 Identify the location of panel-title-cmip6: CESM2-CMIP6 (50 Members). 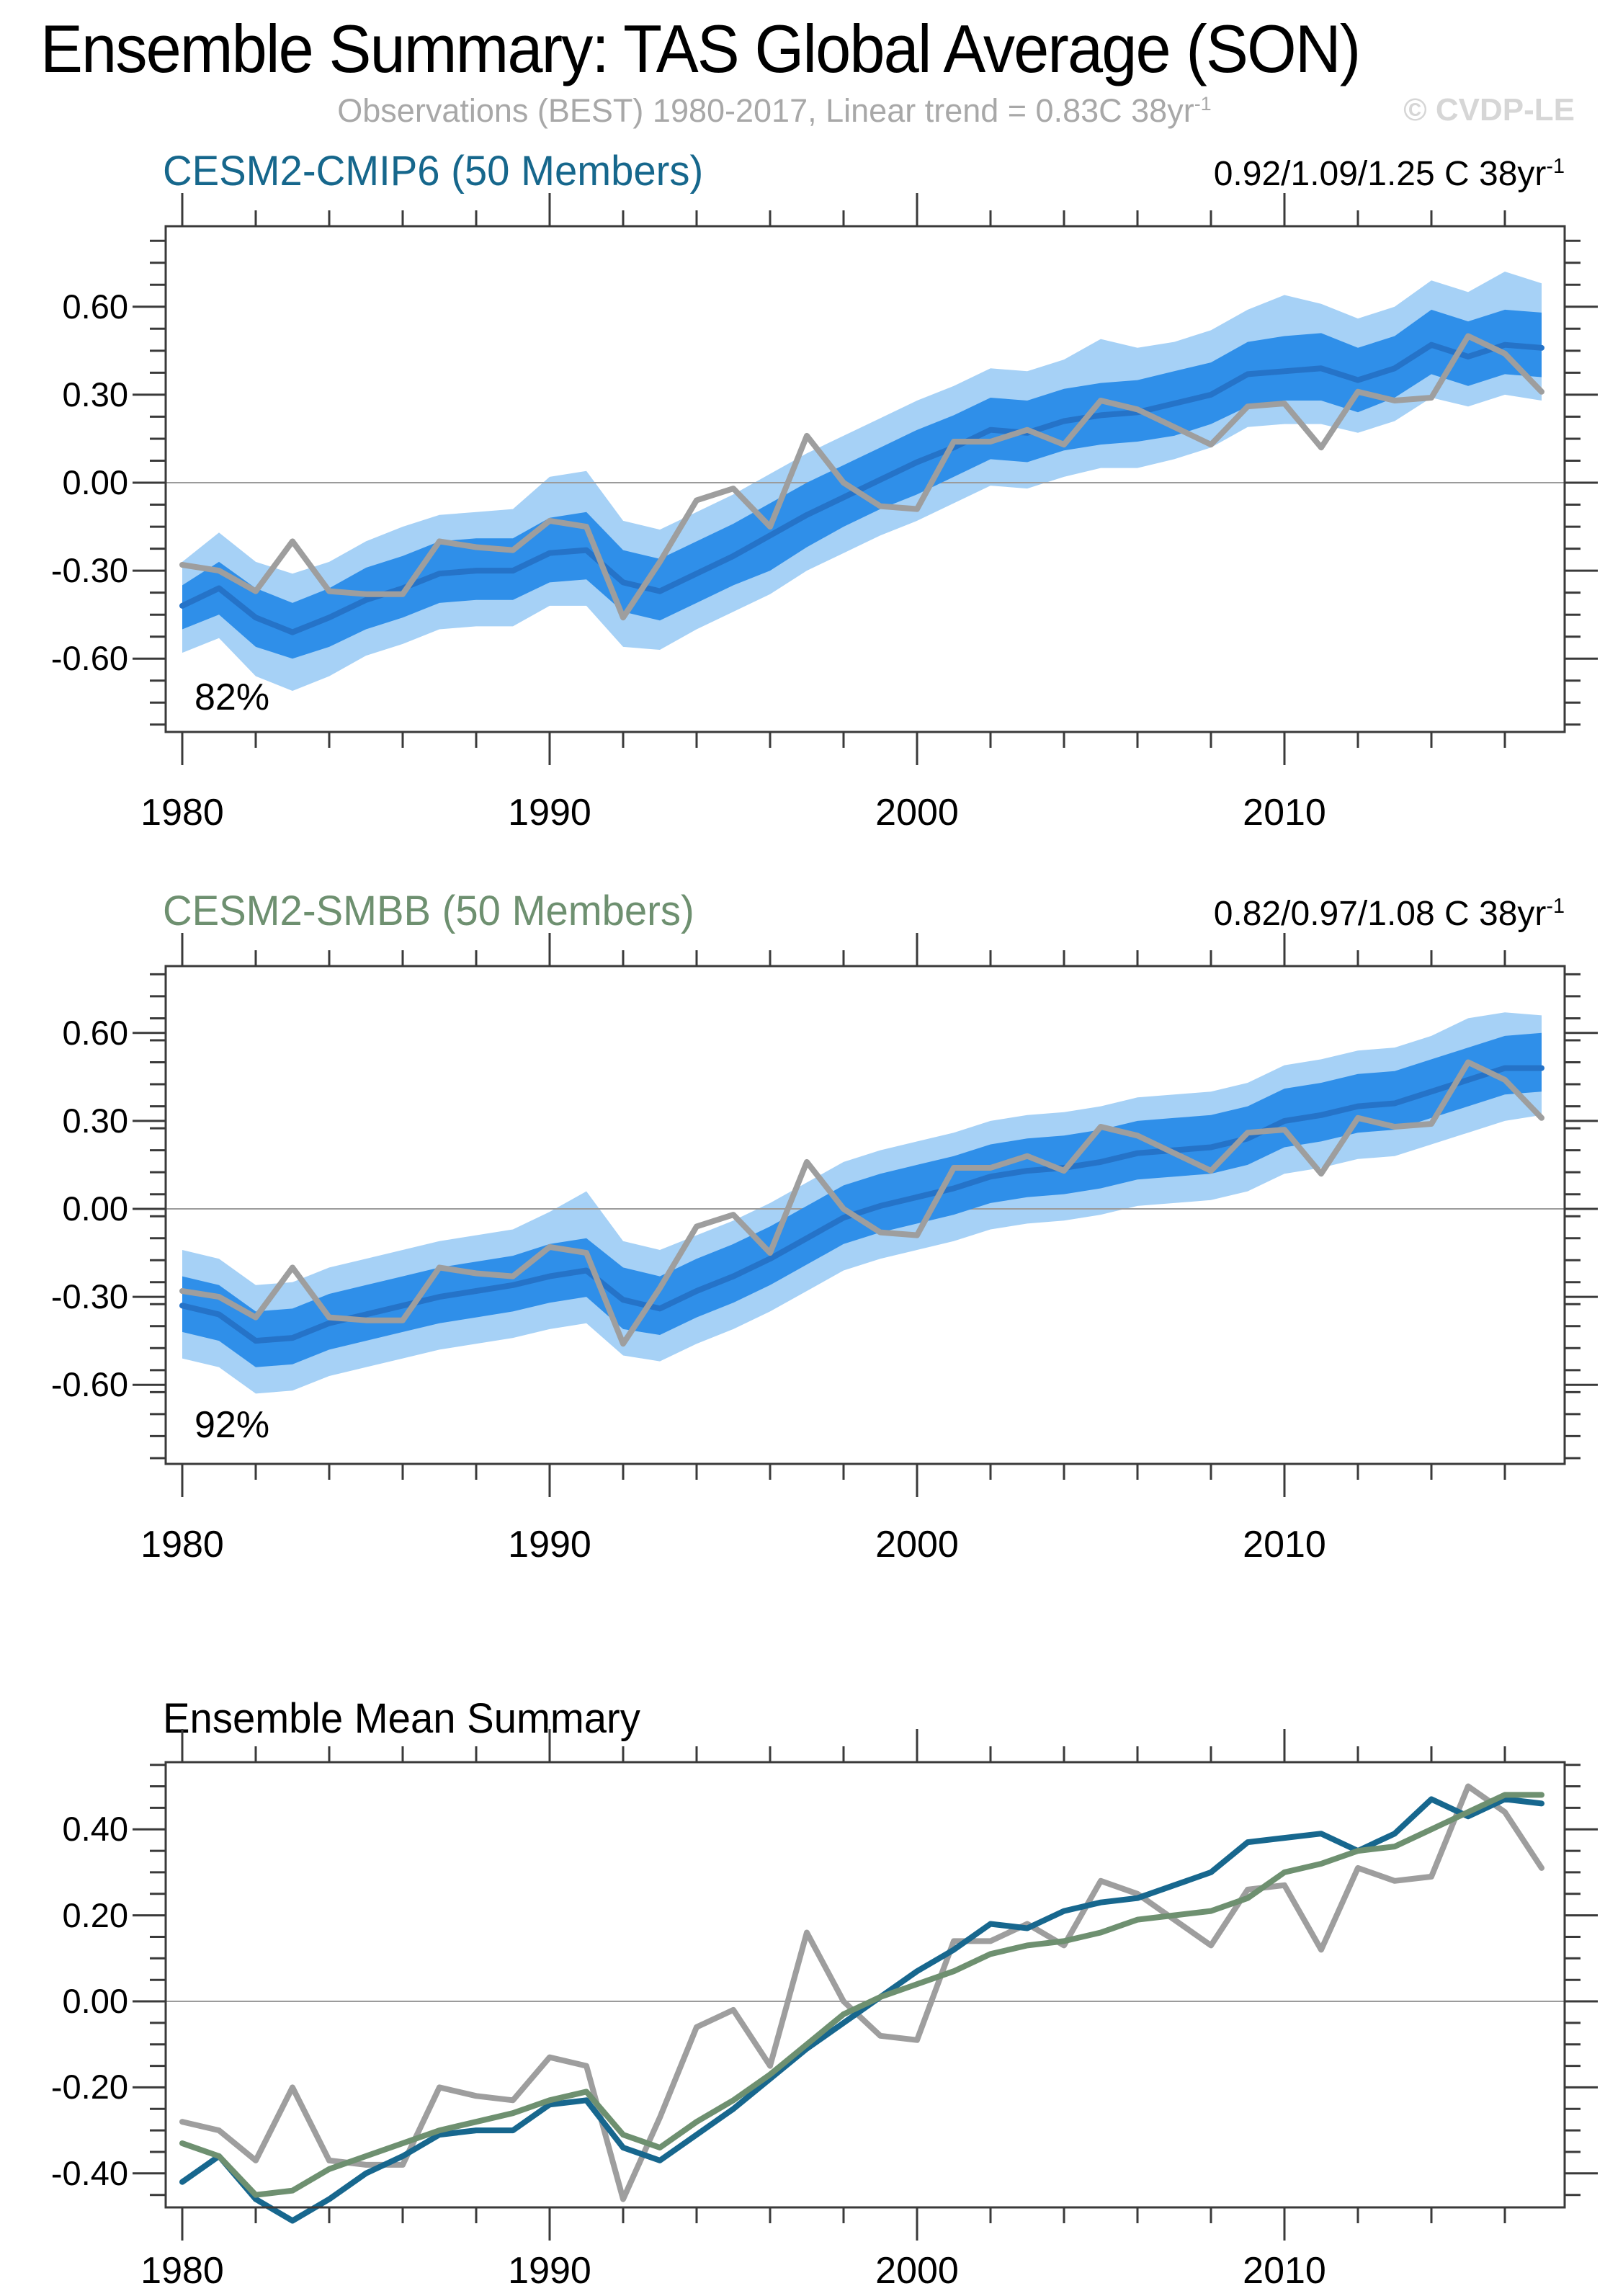
(433, 171).